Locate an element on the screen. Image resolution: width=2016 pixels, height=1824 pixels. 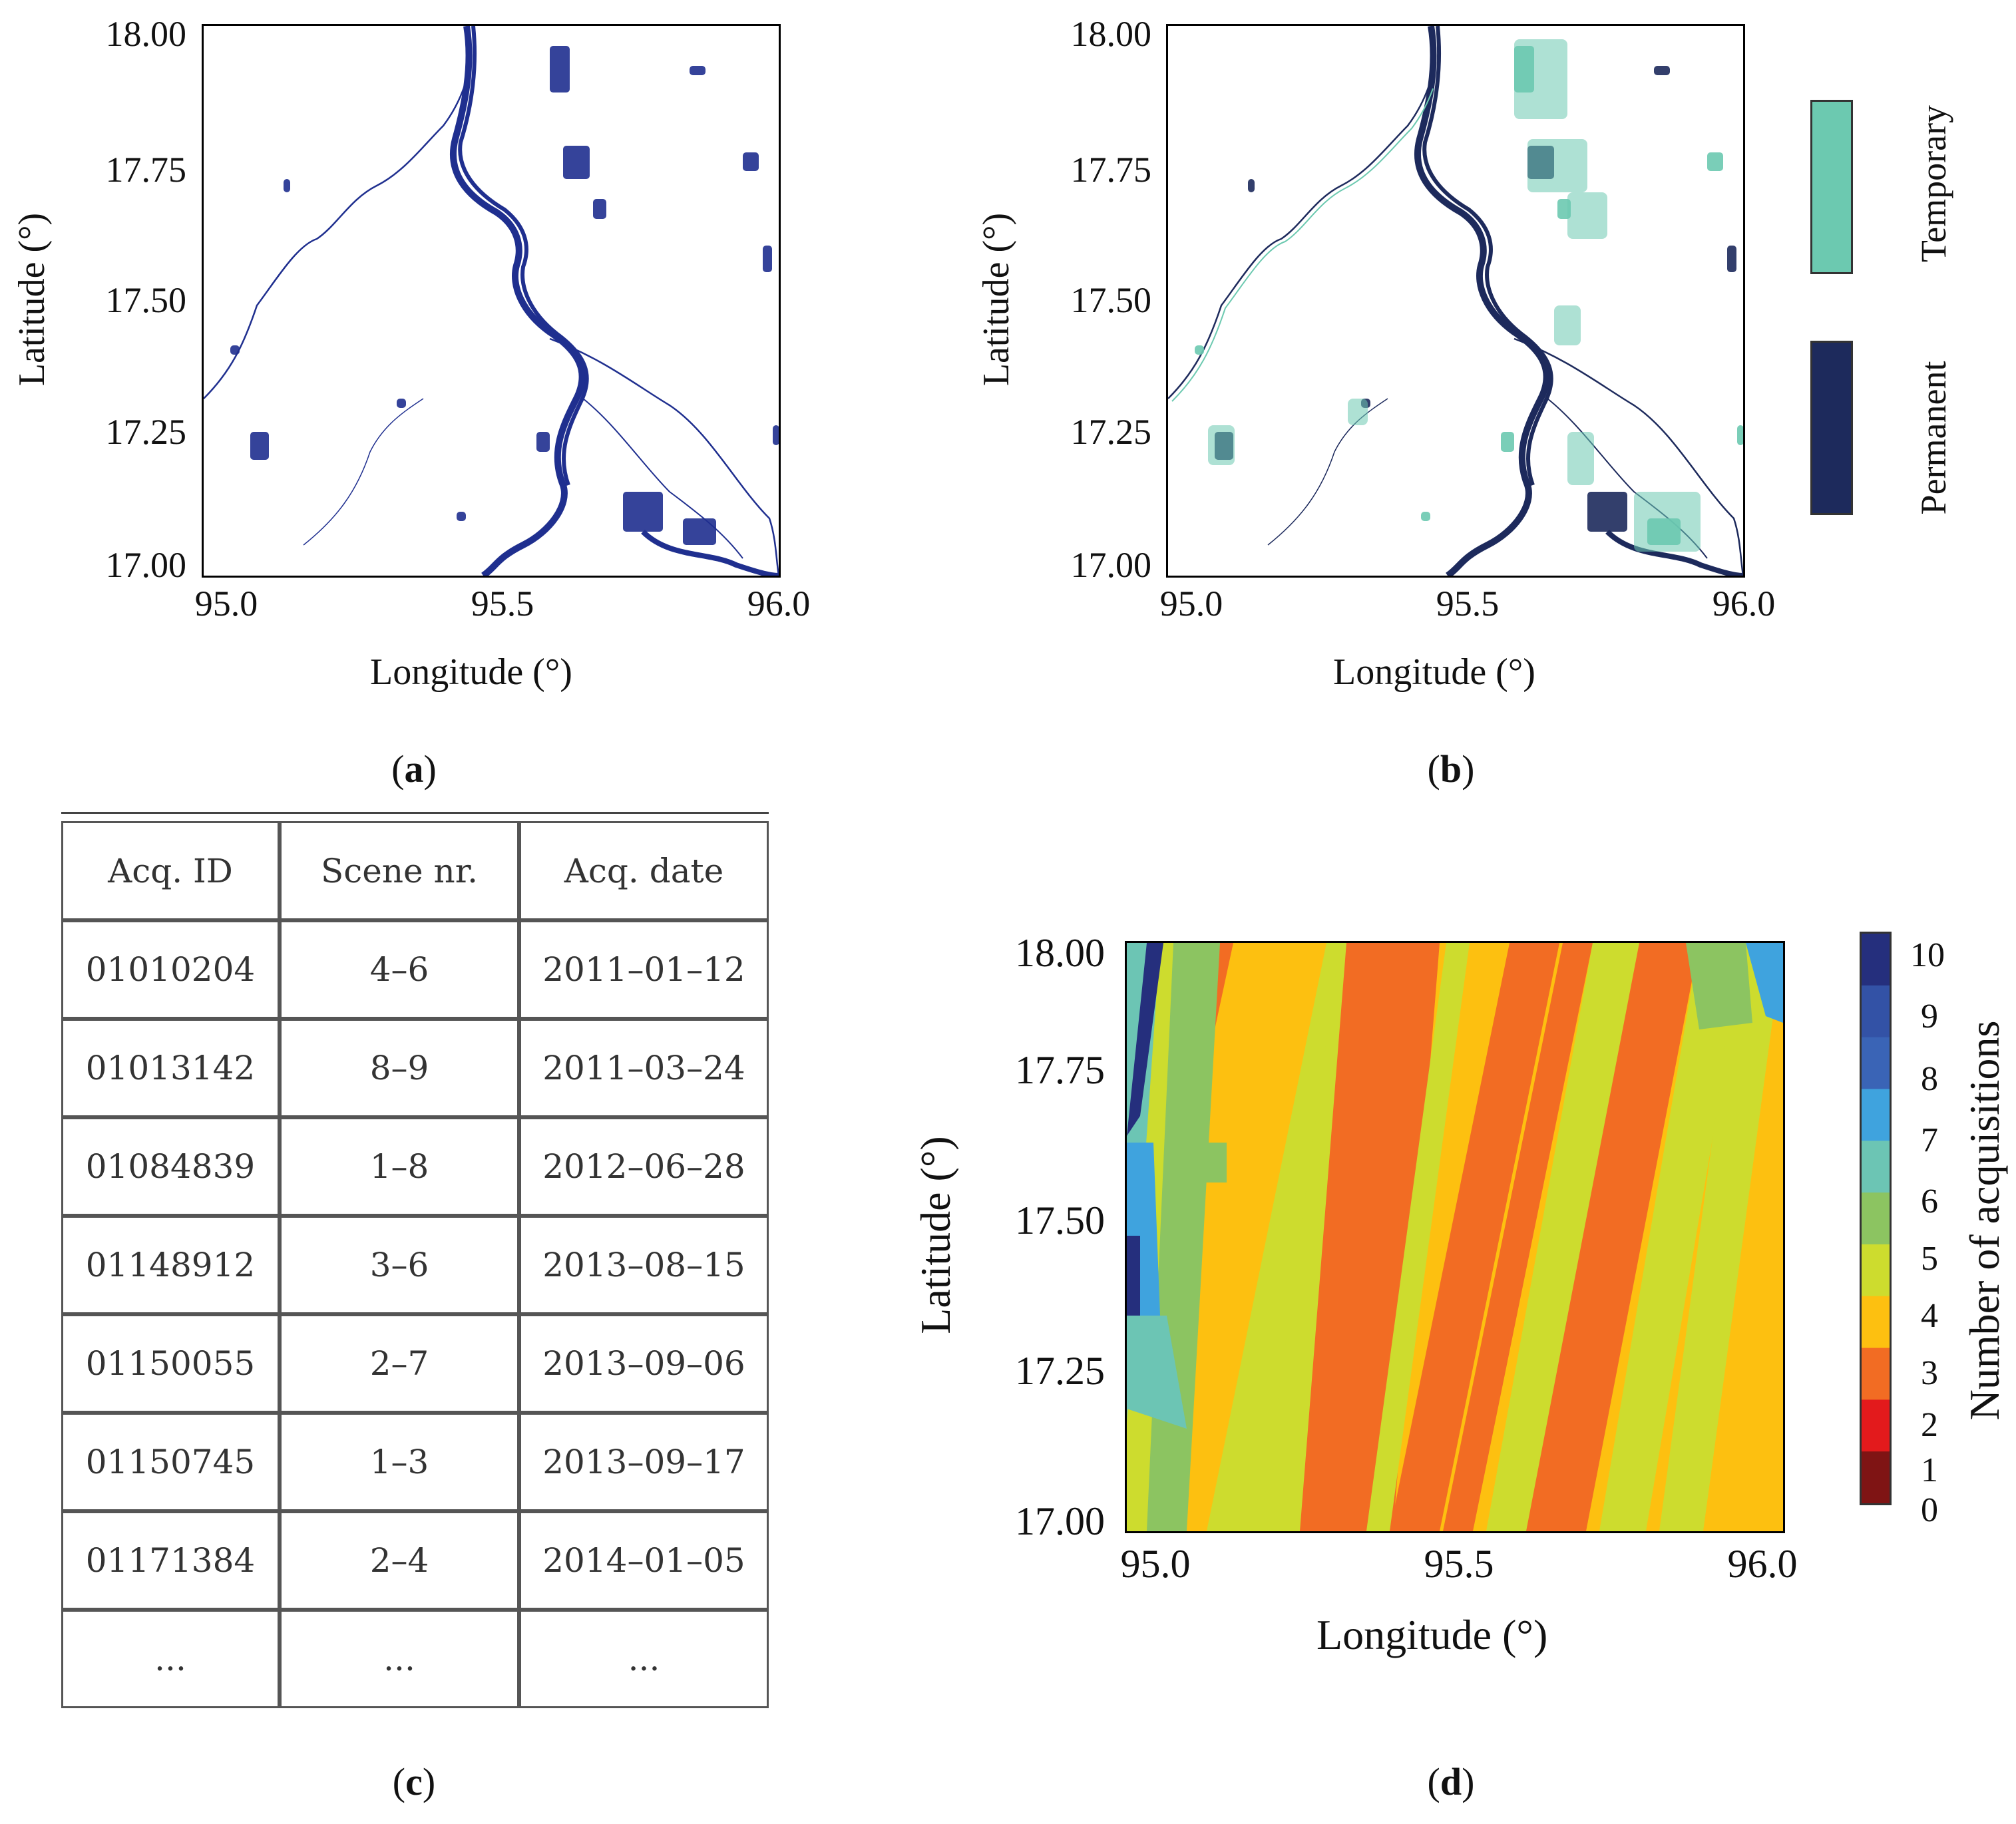
map-b-ytick: 17.50 is located at coordinates (1111, 300).